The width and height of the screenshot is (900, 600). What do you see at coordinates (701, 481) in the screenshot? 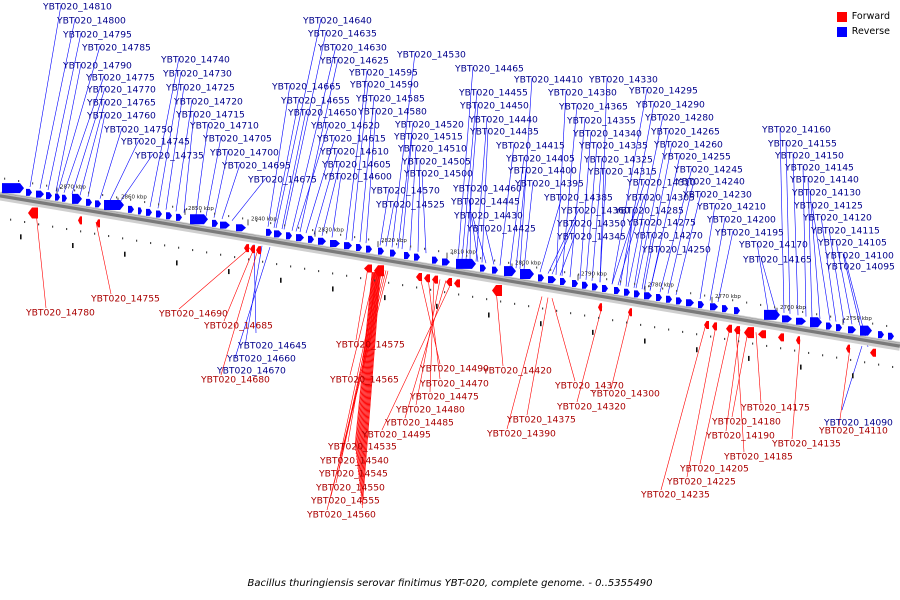
I see `forward-gene-label: YBT020_14225` at bounding box center [701, 481].